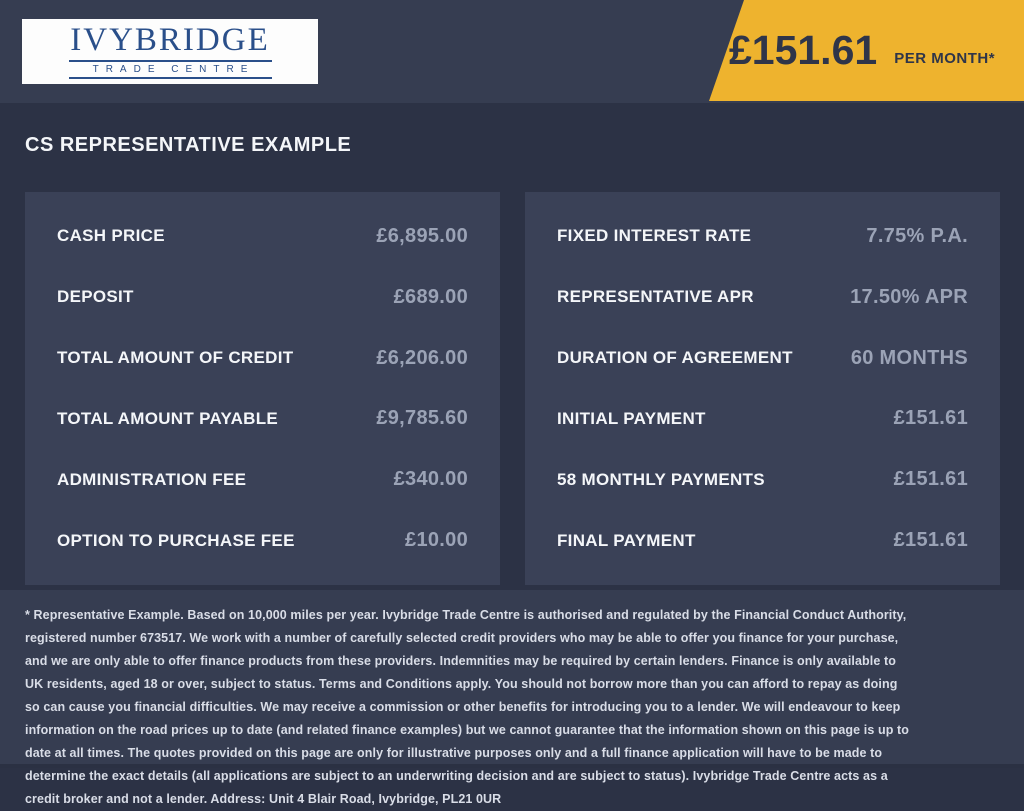 The image size is (1024, 811). I want to click on monthly-price-amount: £151.61, so click(803, 50).